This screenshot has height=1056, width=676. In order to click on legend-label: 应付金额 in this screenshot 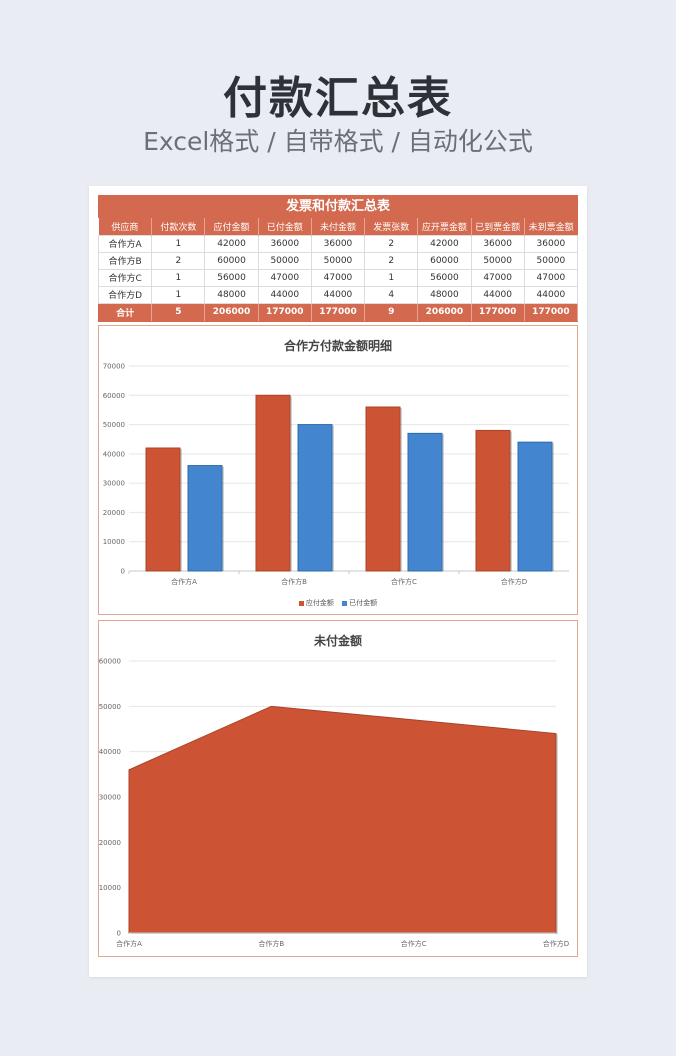, I will do `click(319, 603)`.